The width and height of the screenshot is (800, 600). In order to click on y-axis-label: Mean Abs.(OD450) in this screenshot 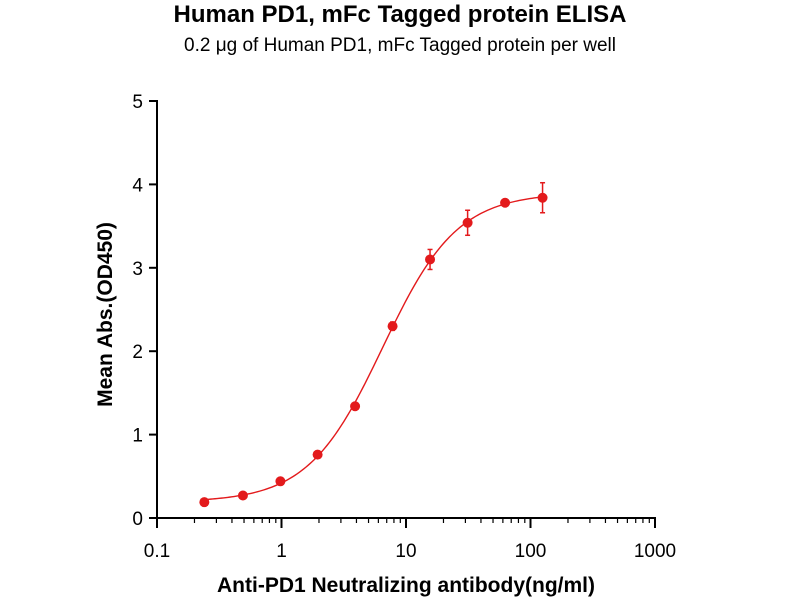, I will do `click(105, 314)`.